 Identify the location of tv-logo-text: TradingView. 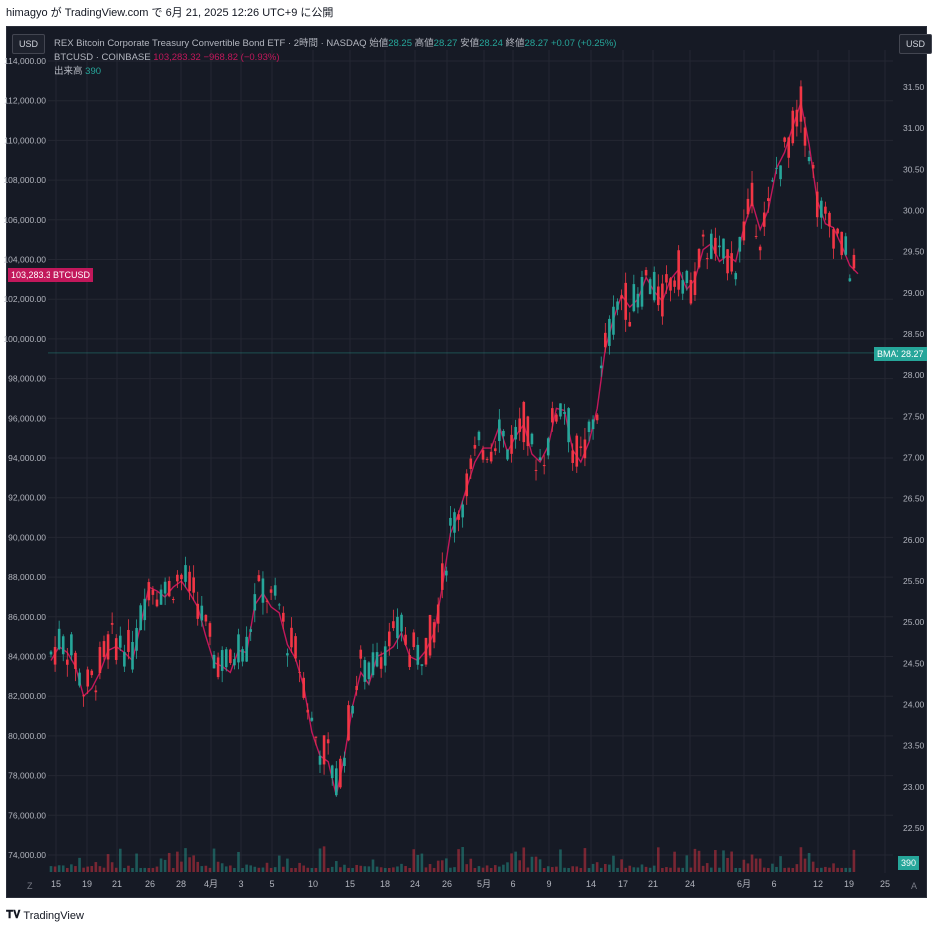
(53, 915).